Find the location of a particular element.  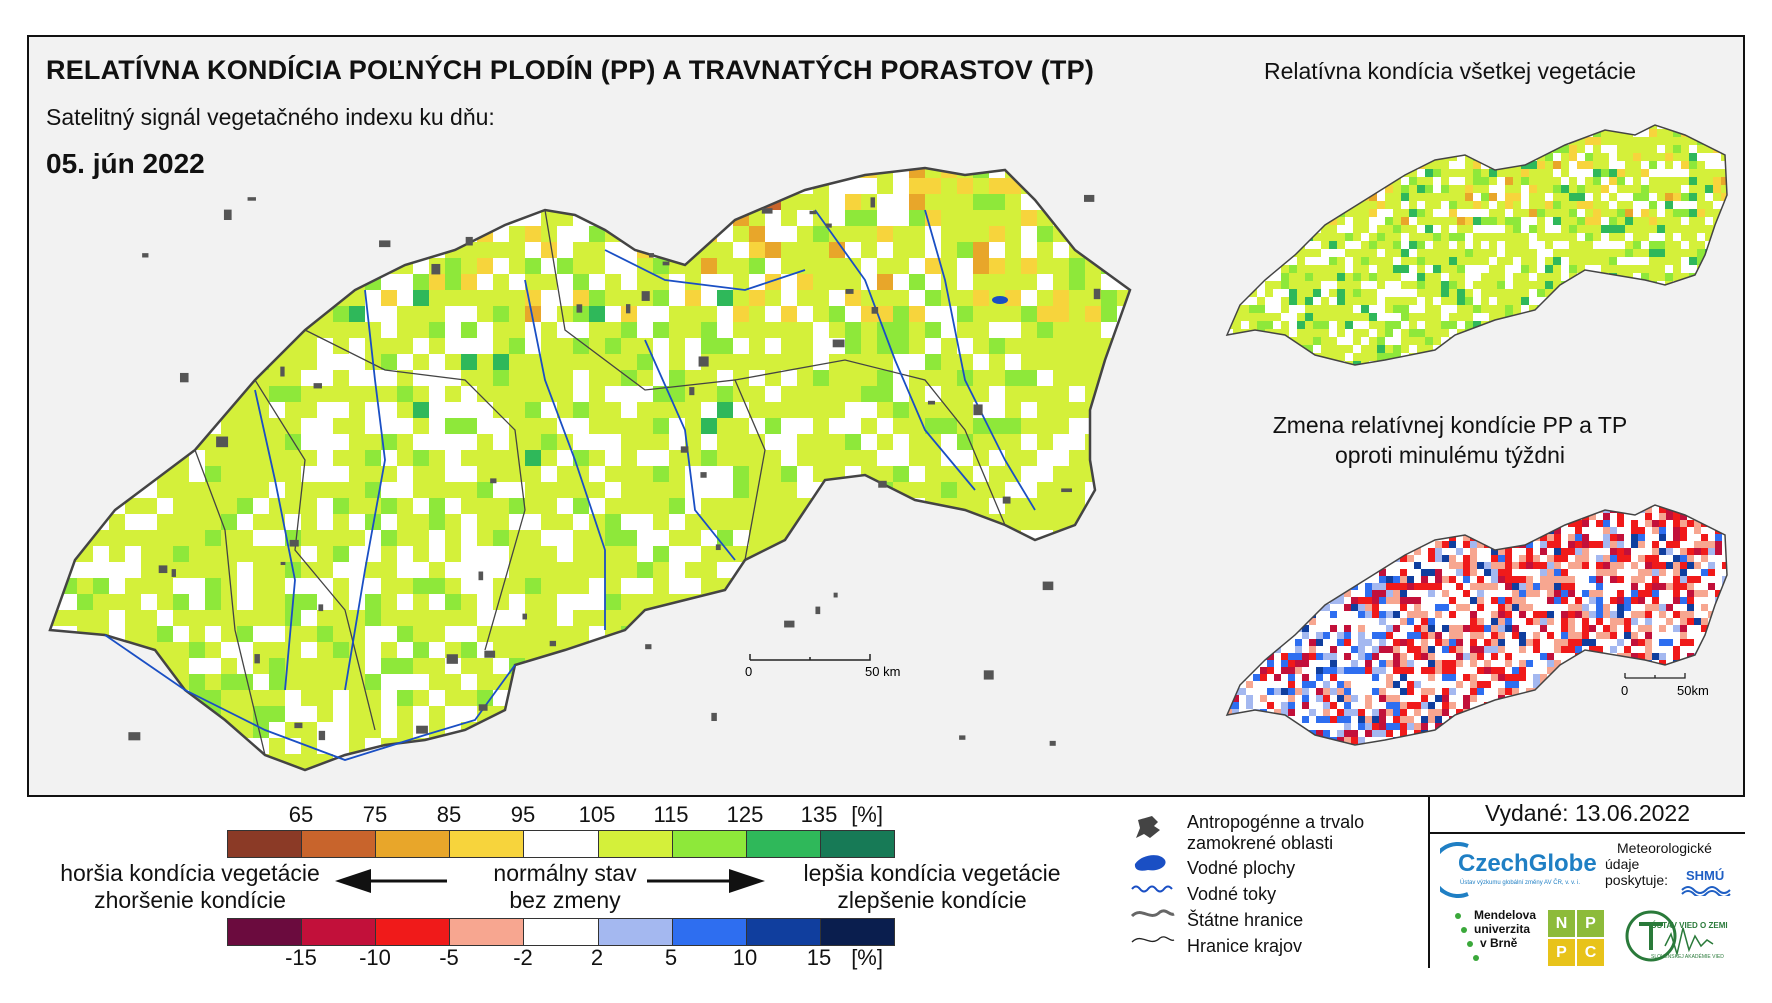

issued-date: Vydané: 13.06.2022 is located at coordinates (1587, 813).